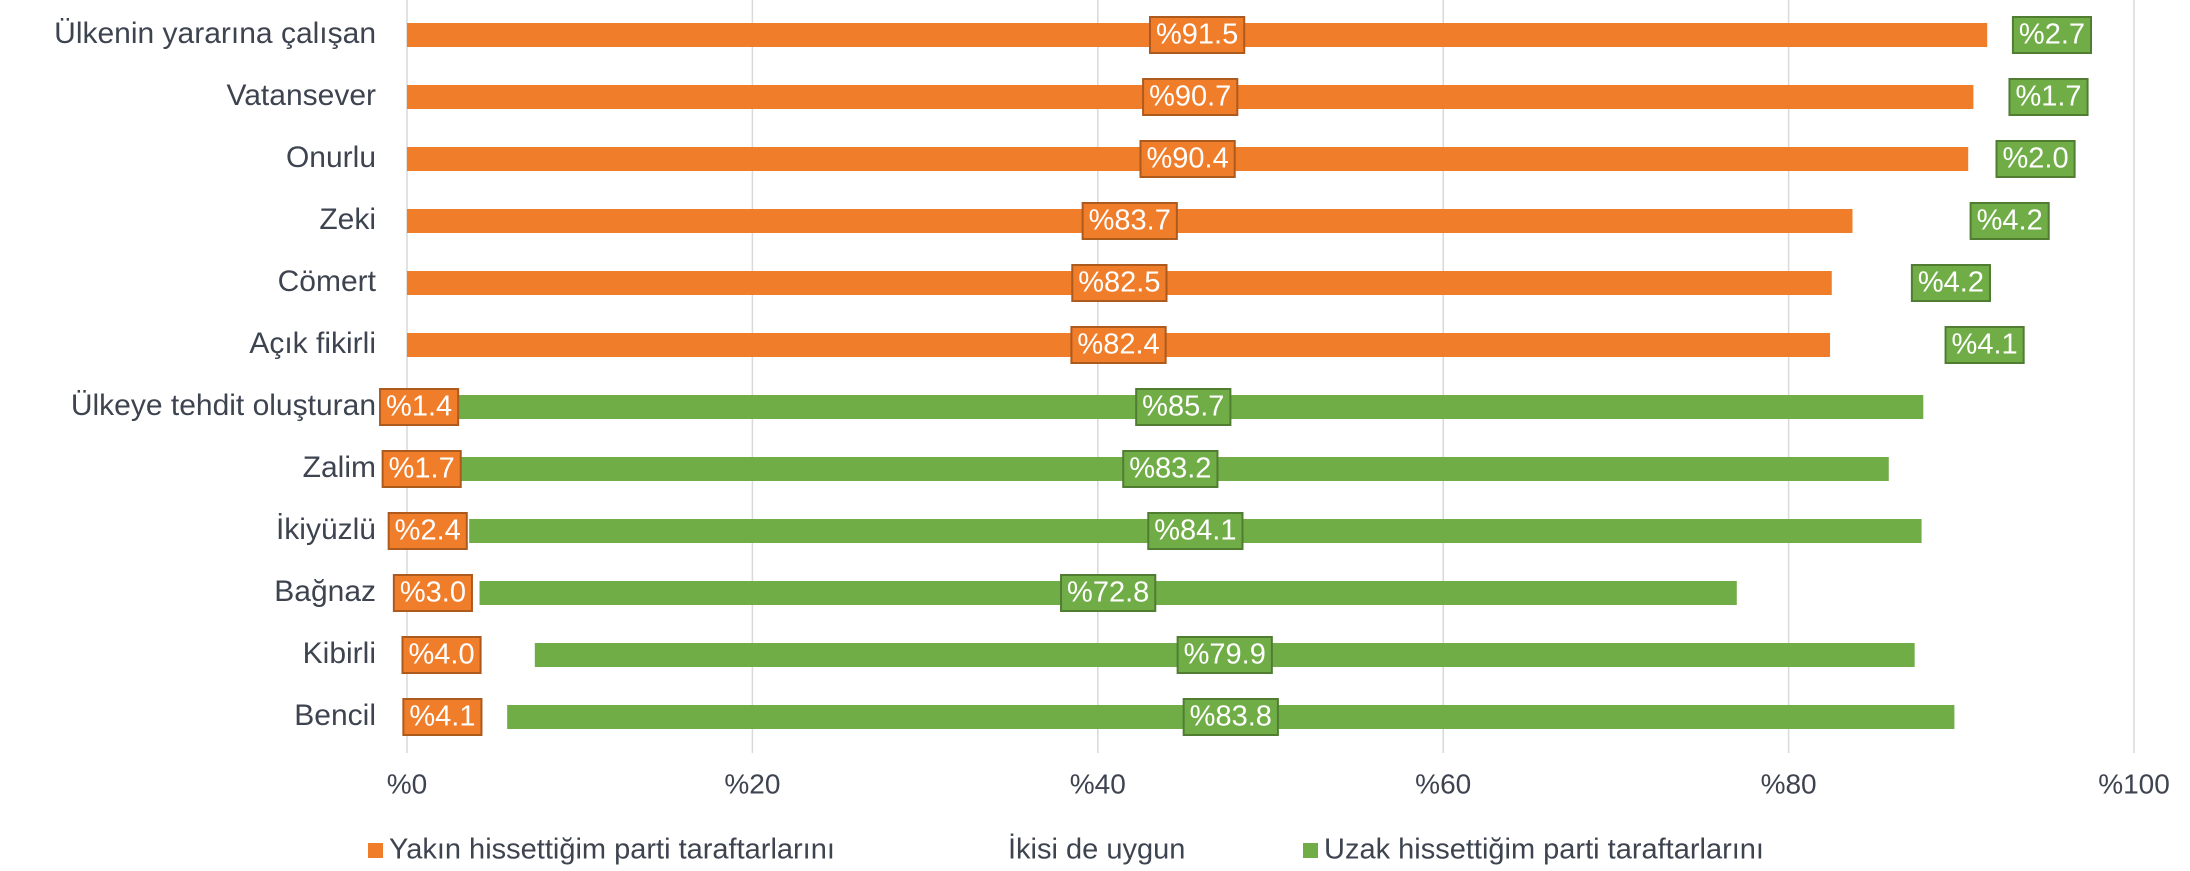 Image resolution: width=2190 pixels, height=871 pixels. What do you see at coordinates (1098, 783) in the screenshot?
I see `x-tick-label: %40` at bounding box center [1098, 783].